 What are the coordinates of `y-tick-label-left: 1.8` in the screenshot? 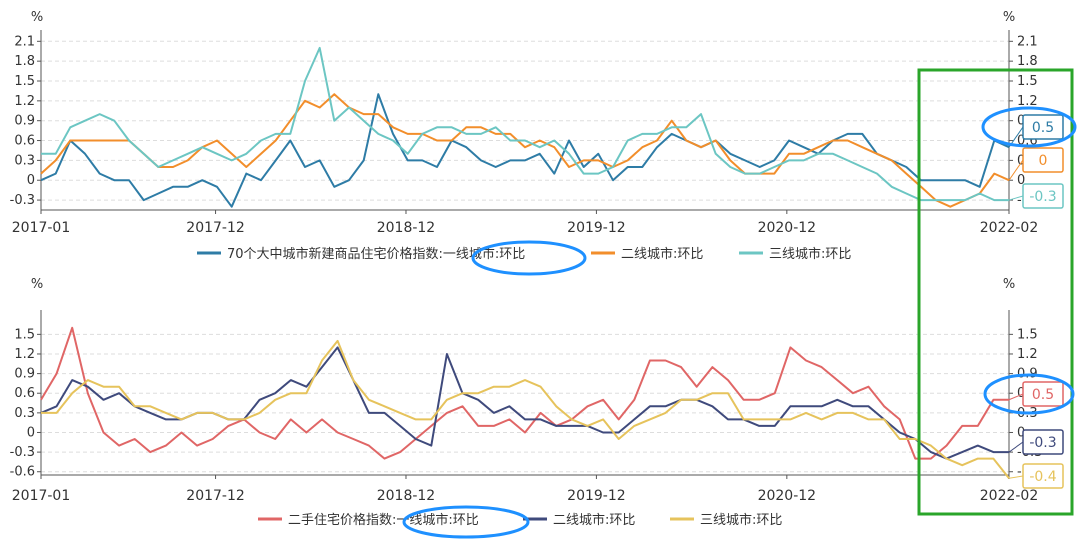 It's located at (24, 61).